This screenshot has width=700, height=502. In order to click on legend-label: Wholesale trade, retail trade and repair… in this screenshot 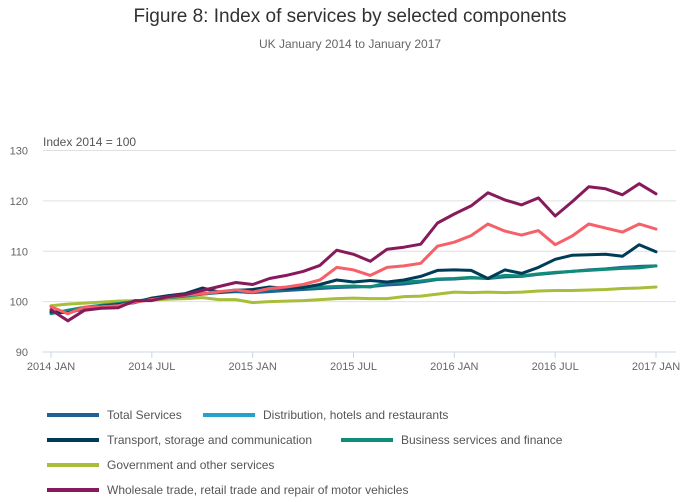, I will do `click(258, 490)`.